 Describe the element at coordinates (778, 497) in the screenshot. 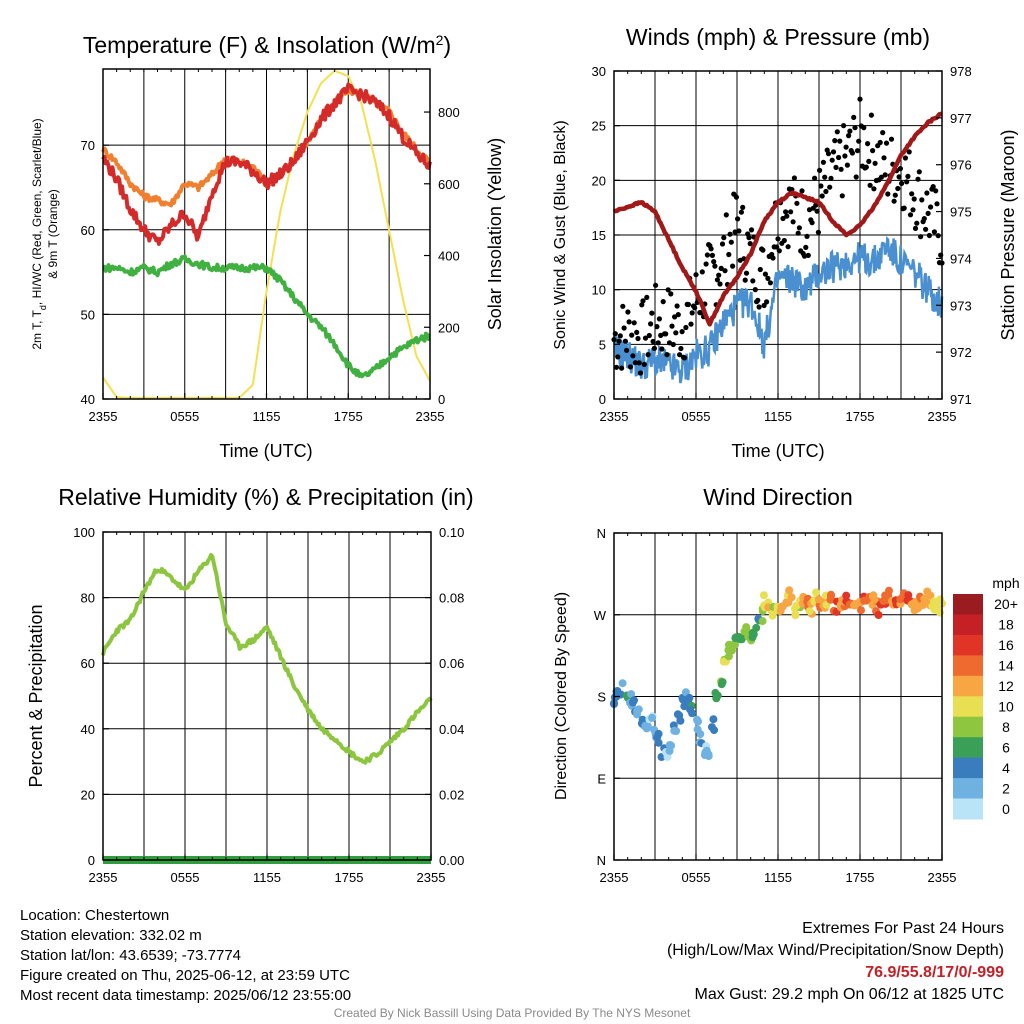

I see `direction-title: Wind Direction` at that location.